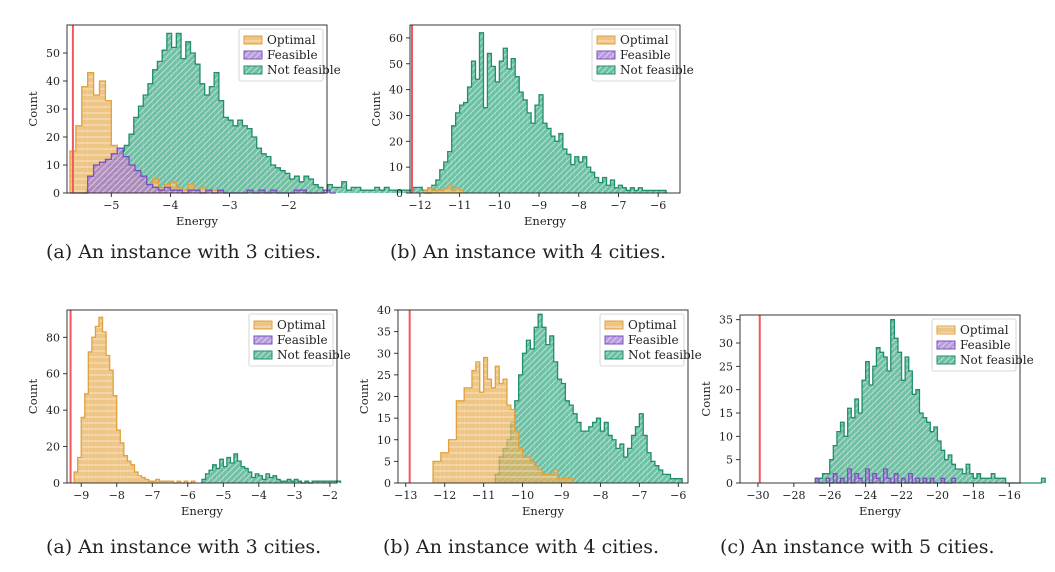 This screenshot has height=572, width=1055. What do you see at coordinates (997, 360) in the screenshot?
I see `legend-label-not-feasible: Not feasible` at bounding box center [997, 360].